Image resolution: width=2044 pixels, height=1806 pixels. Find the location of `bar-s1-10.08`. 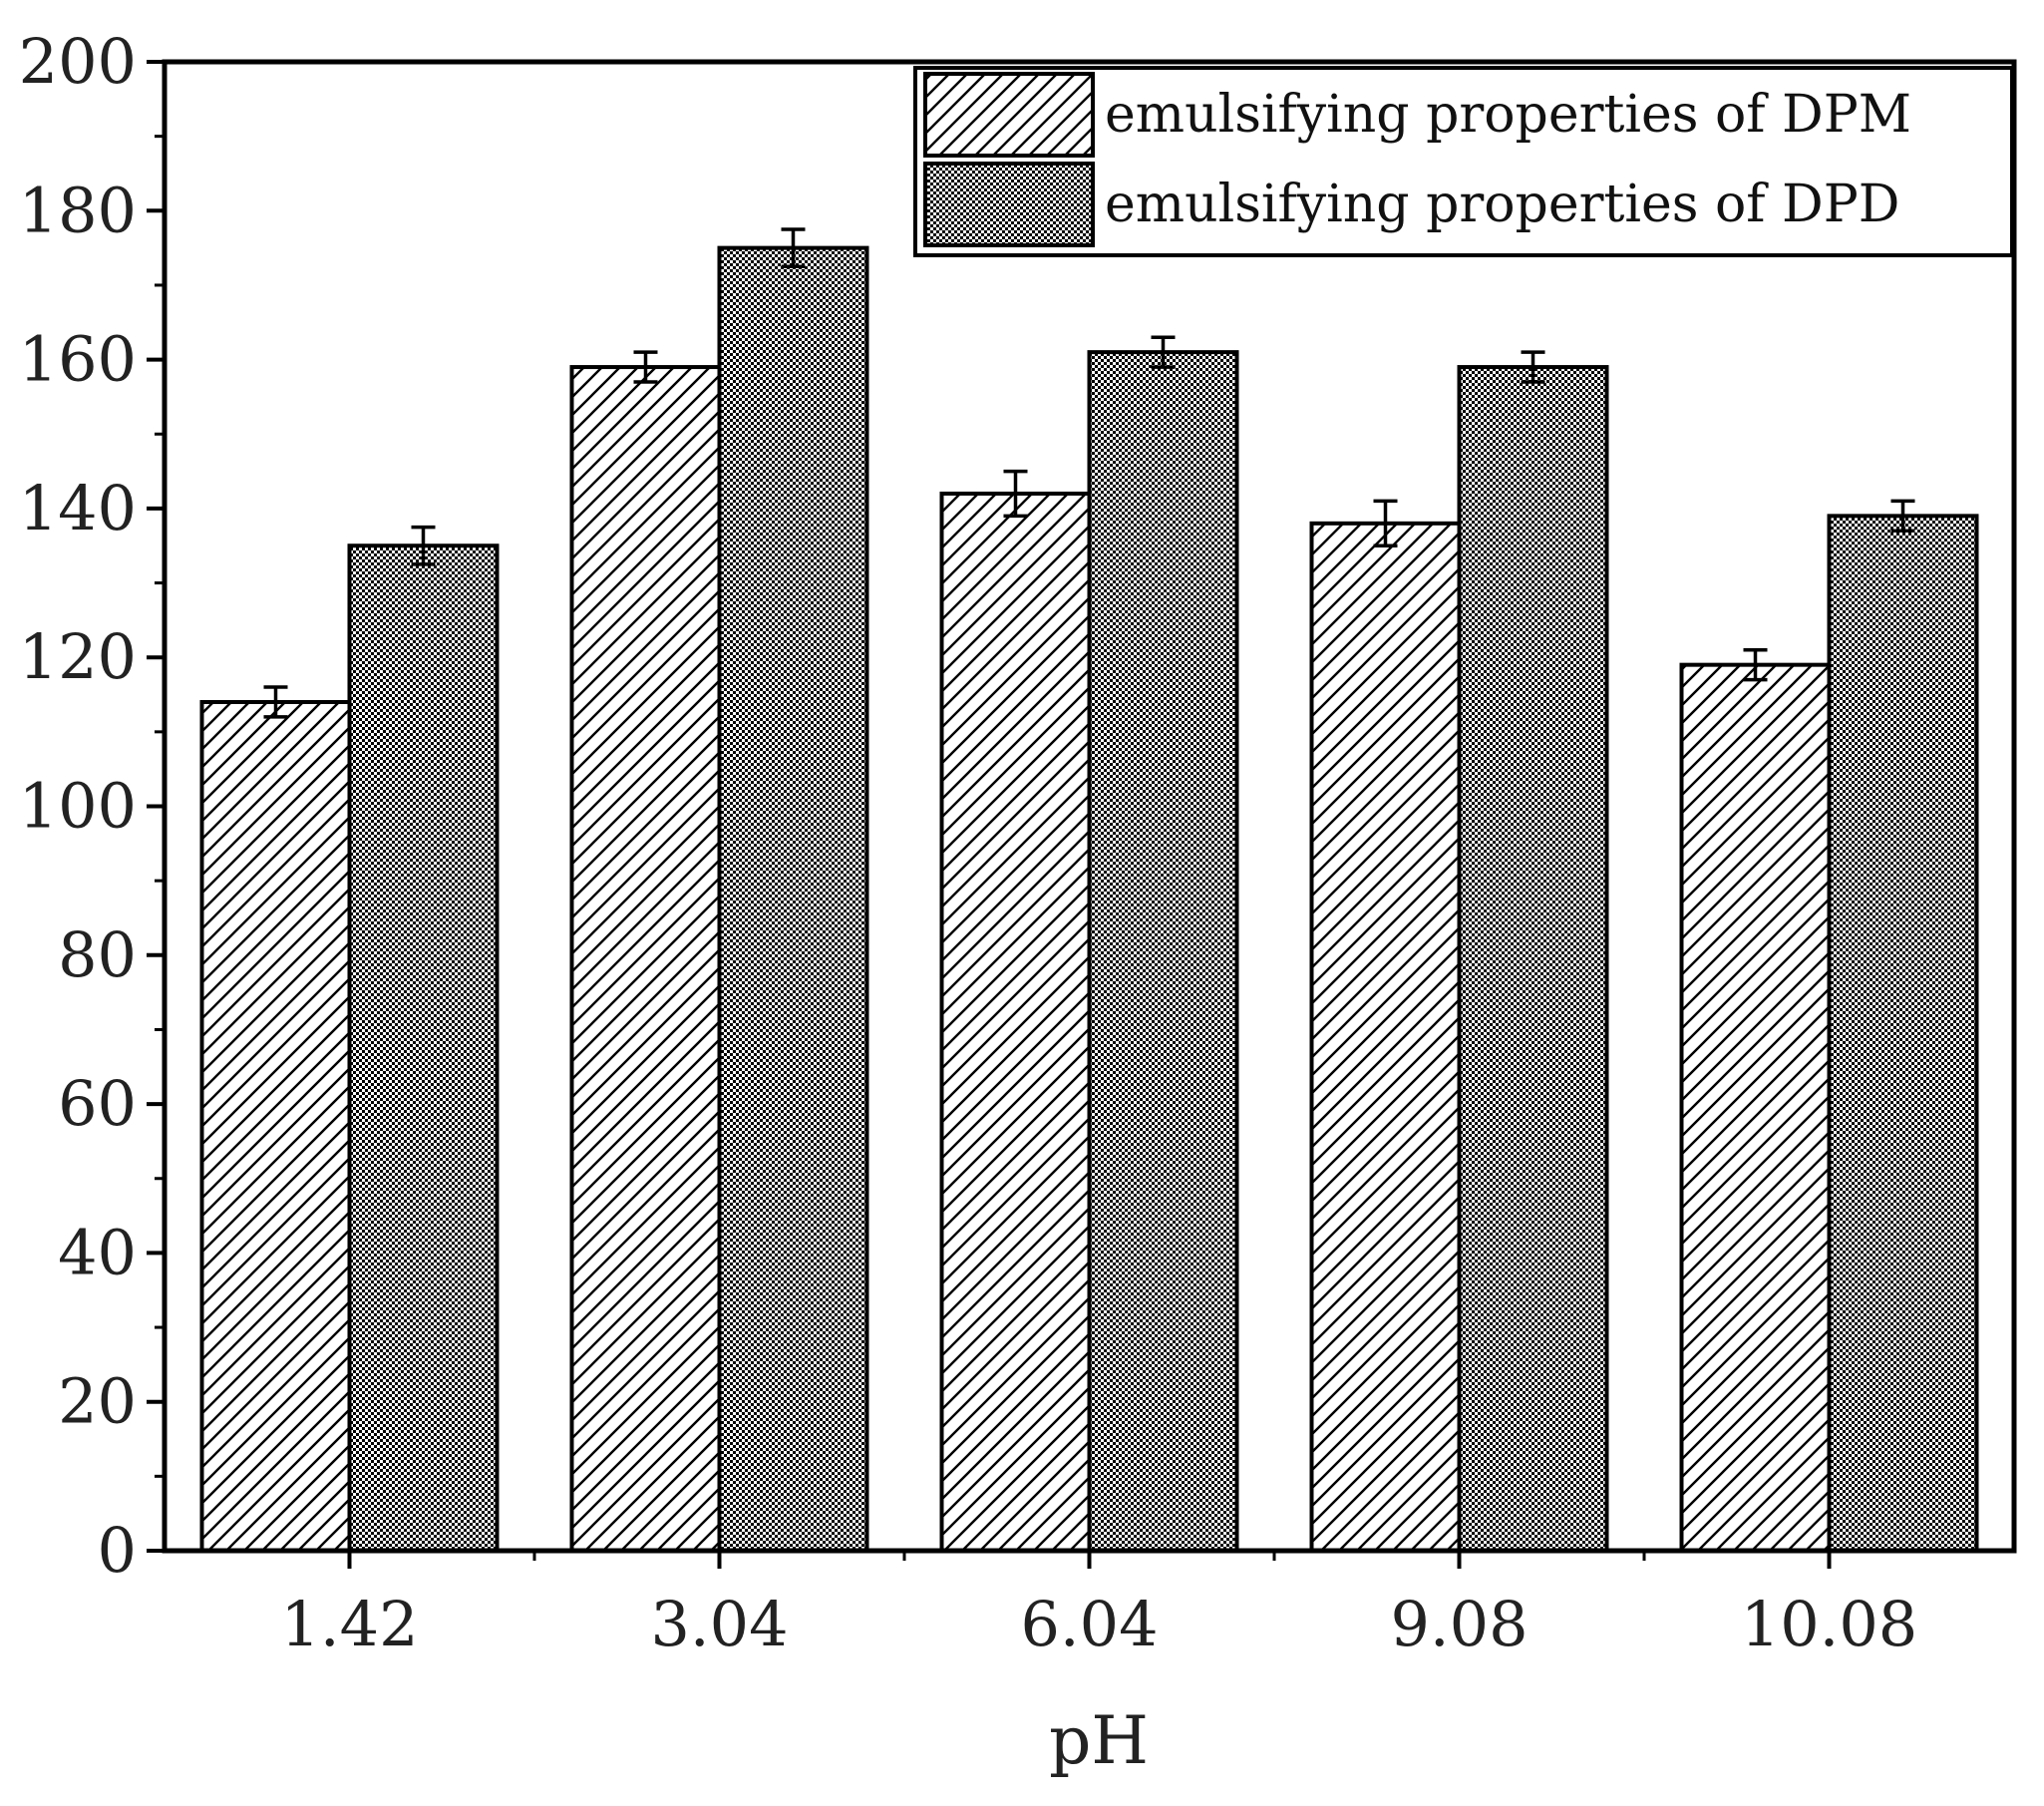

bar-s1-10.08 is located at coordinates (1755, 1107).